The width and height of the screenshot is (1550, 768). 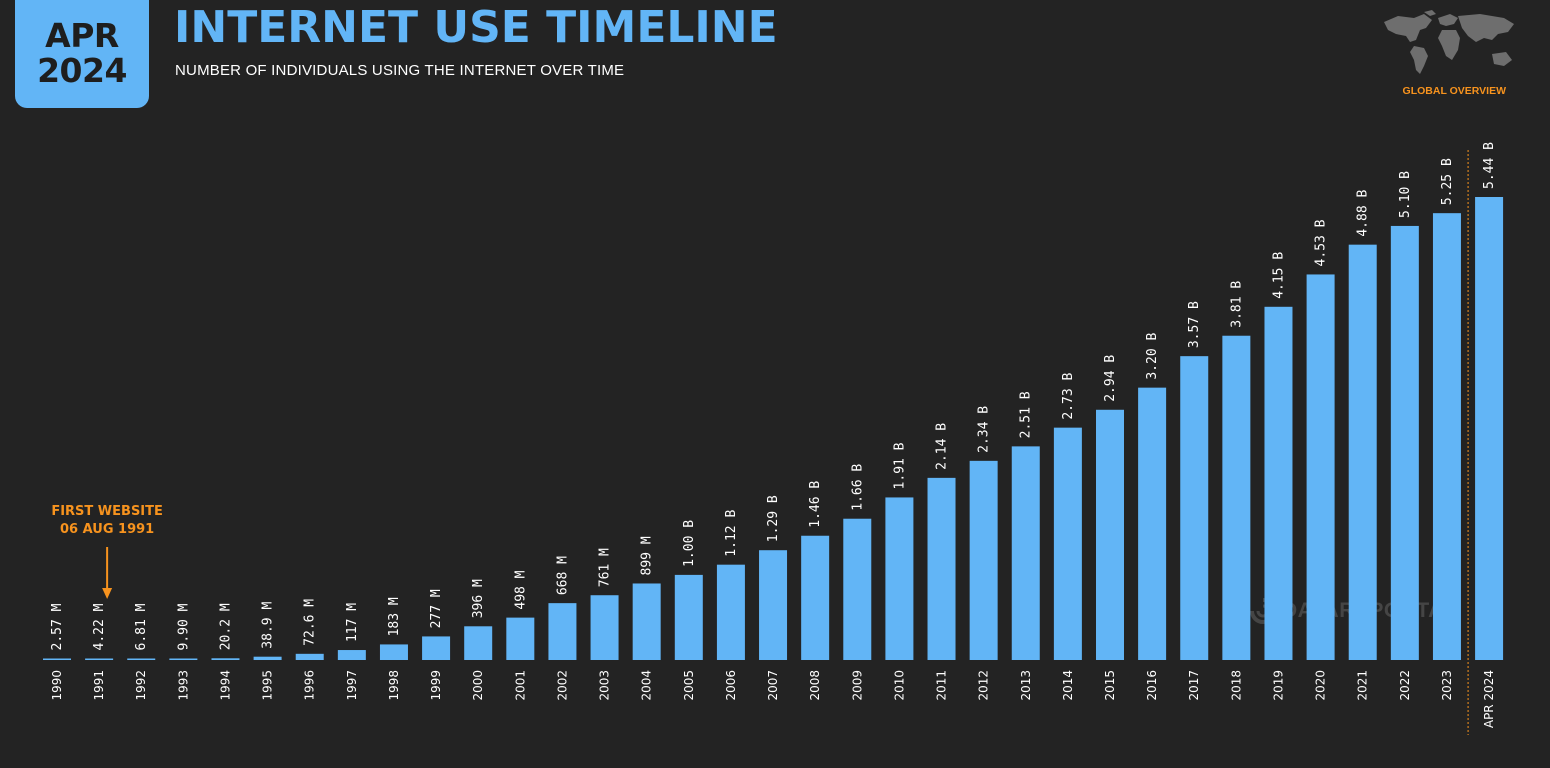 What do you see at coordinates (1489, 699) in the screenshot?
I see `x-tick-label: APR 2024` at bounding box center [1489, 699].